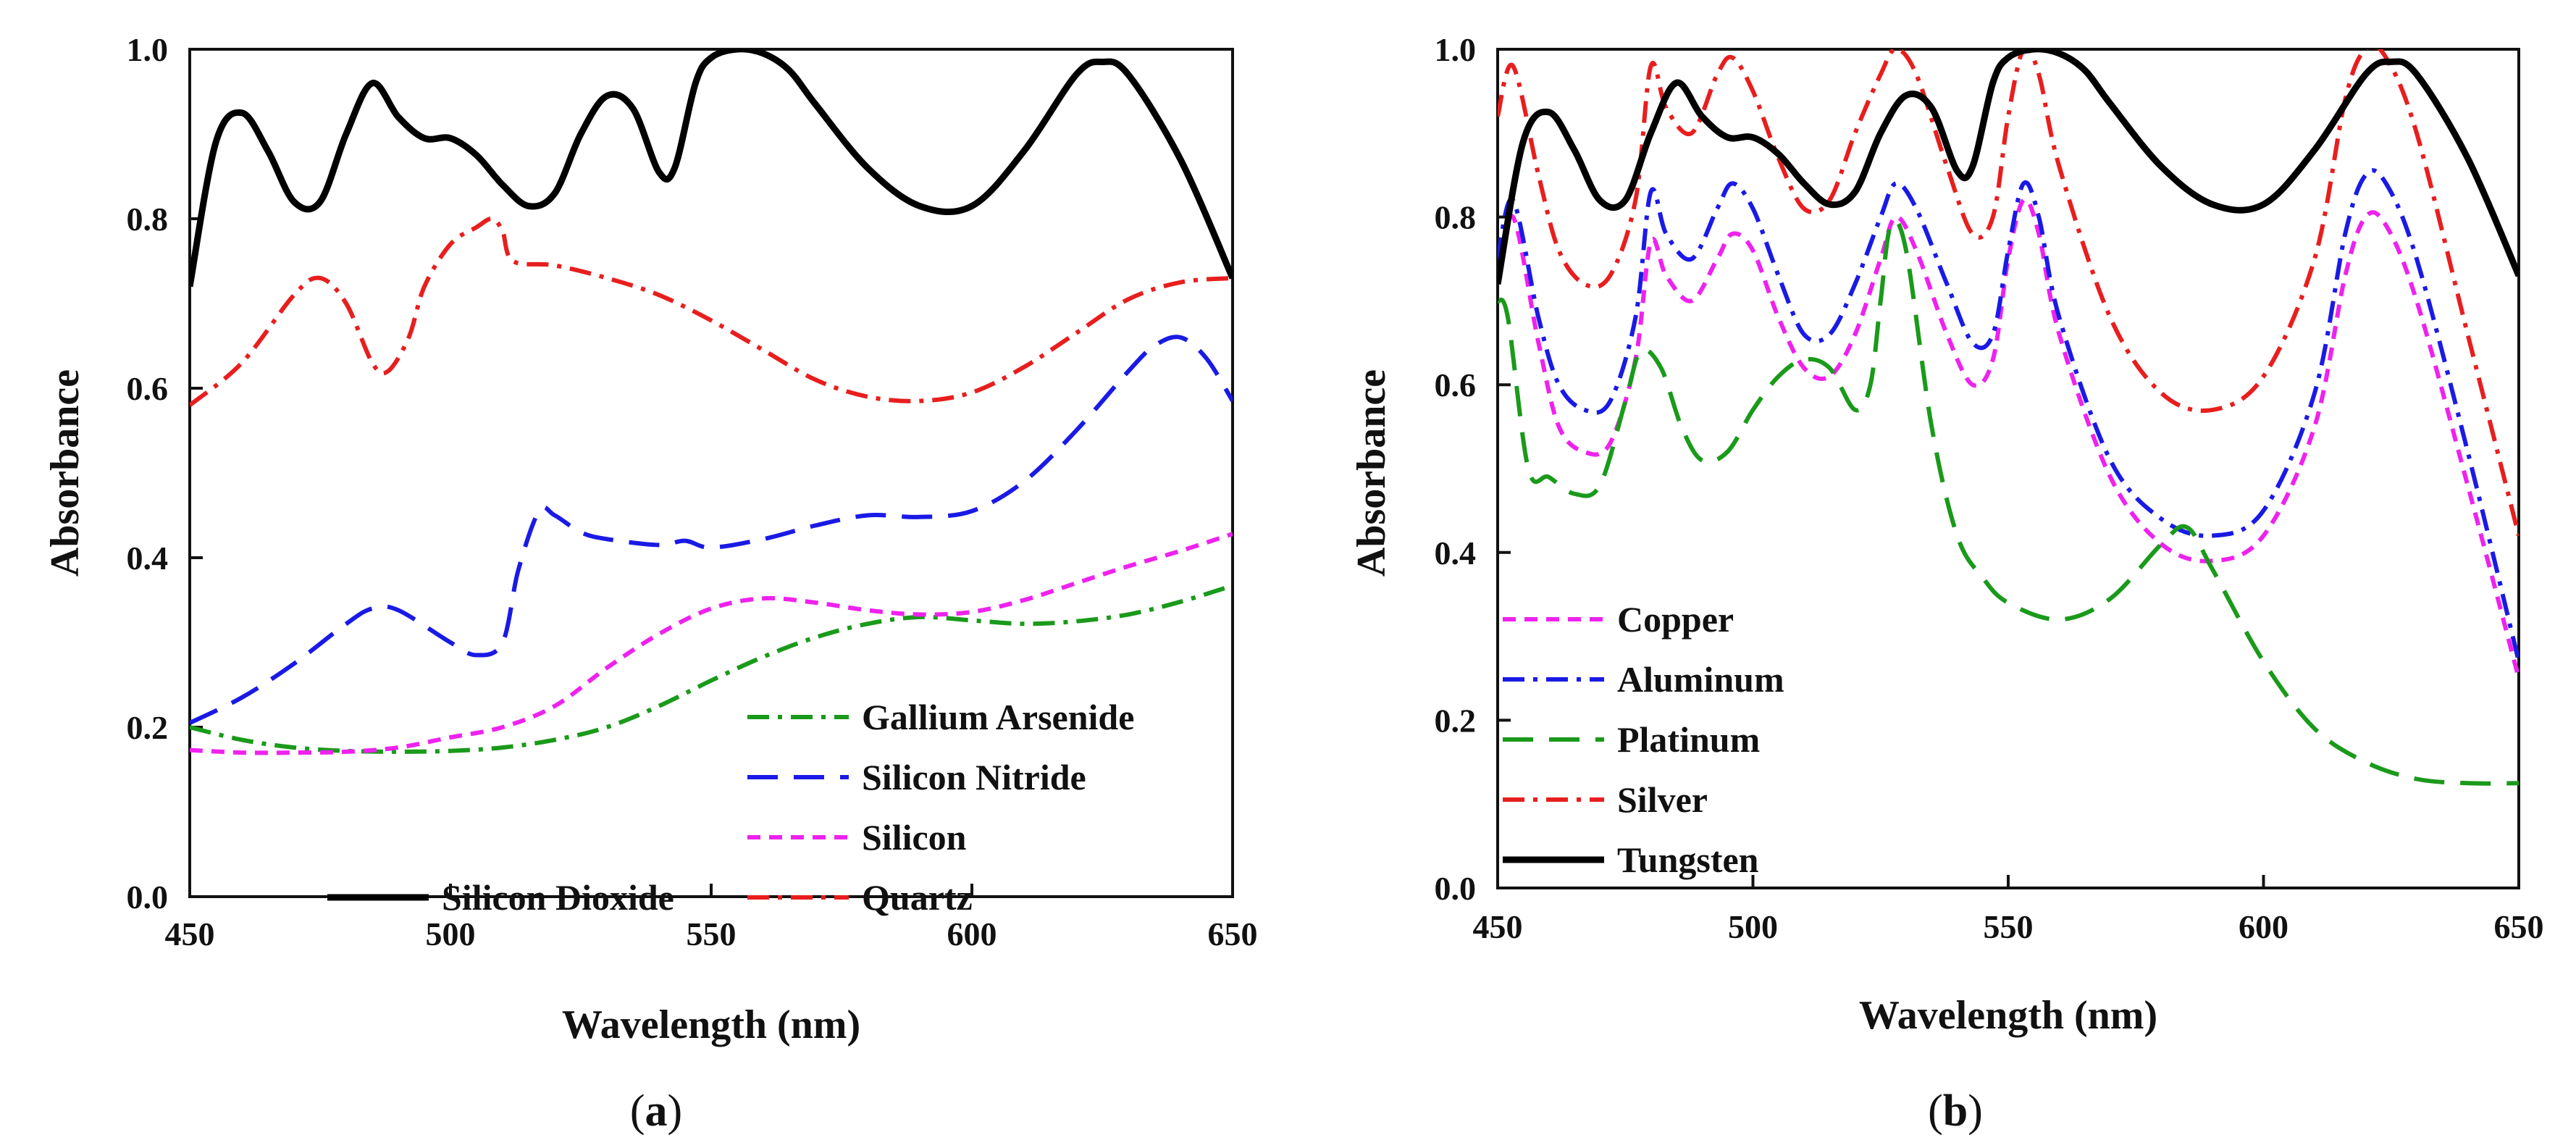 This screenshot has height=1148, width=2576. Describe the element at coordinates (1456, 384) in the screenshot. I see `panel-b-ytick-label-3: 0.6` at that location.